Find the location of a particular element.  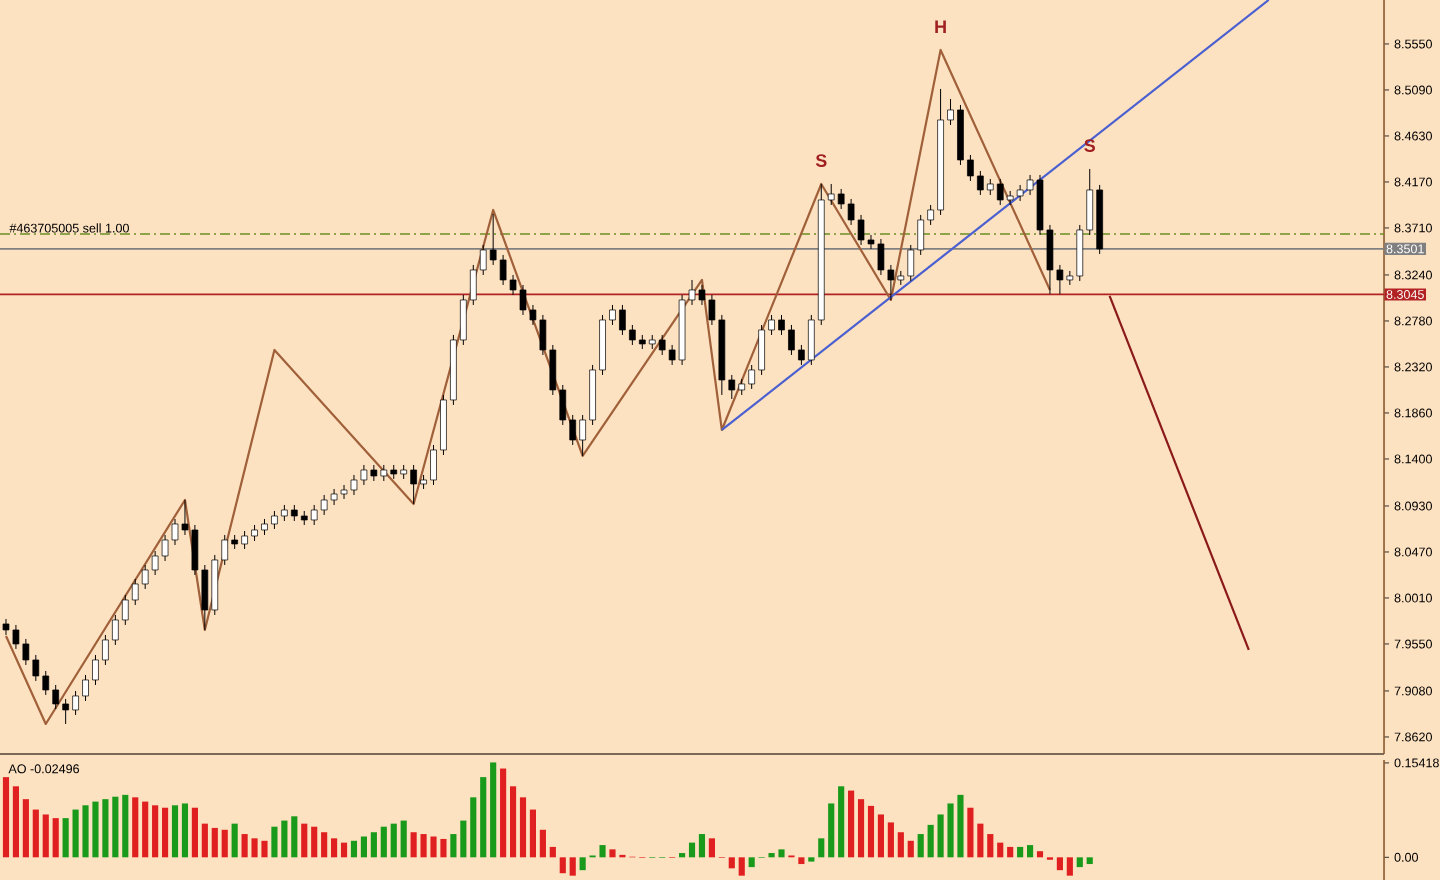

annotation: H is located at coordinates (940, 26).